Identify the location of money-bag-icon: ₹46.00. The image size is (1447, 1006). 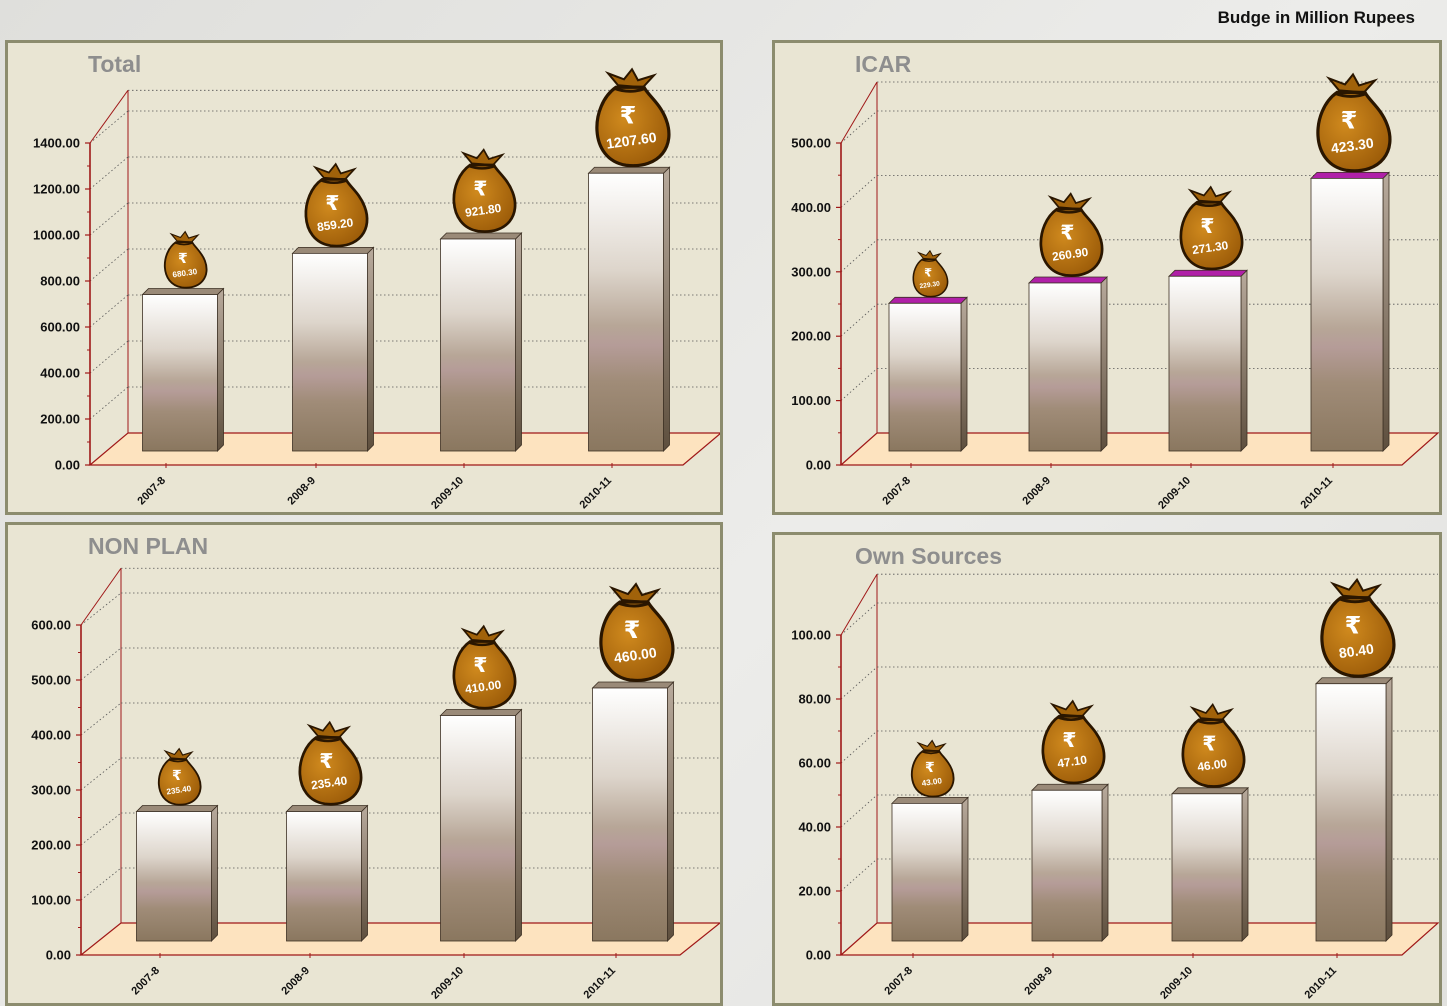
(1213, 745).